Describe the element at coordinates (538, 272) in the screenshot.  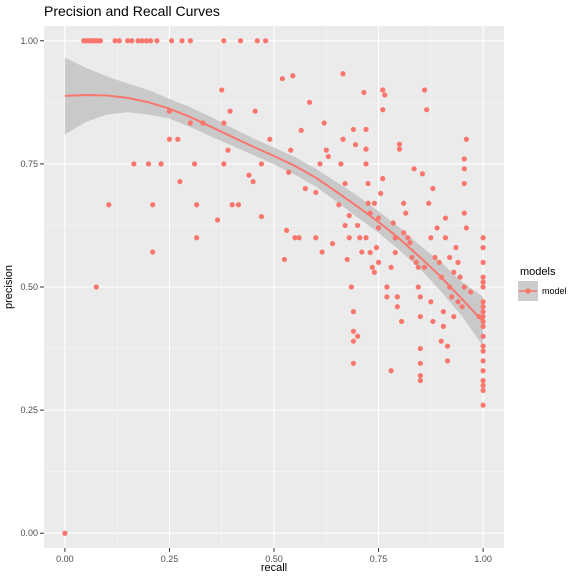
I see `legend-title: models` at that location.